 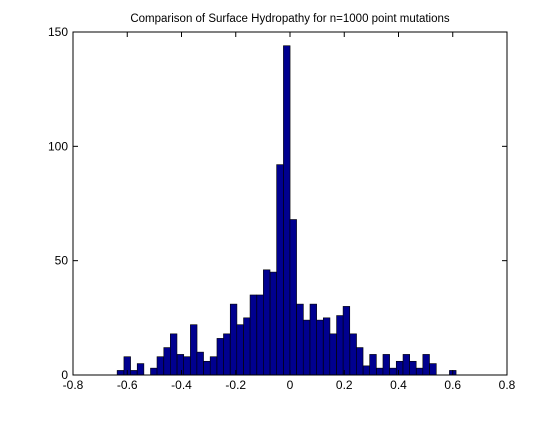 I want to click on x-tick-label-3: -0.2, so click(x=235, y=385).